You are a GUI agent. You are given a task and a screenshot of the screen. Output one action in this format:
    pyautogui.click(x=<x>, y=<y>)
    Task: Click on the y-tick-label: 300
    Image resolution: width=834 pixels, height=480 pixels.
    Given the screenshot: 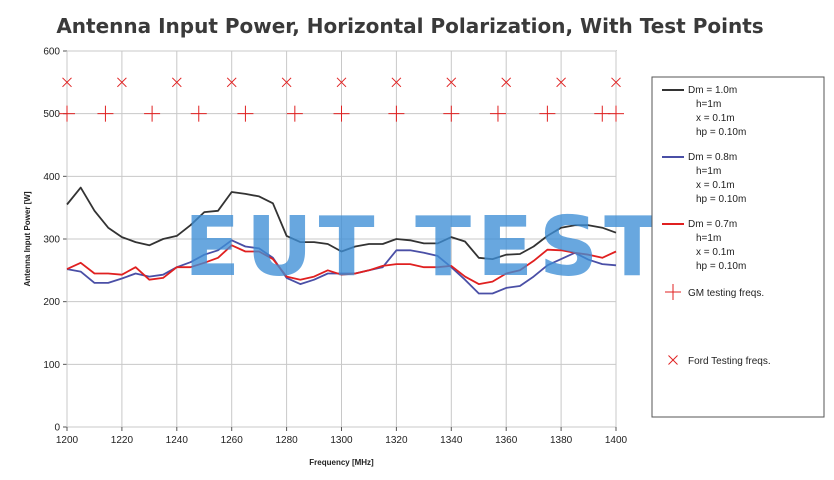 What is the action you would take?
    pyautogui.click(x=51, y=240)
    